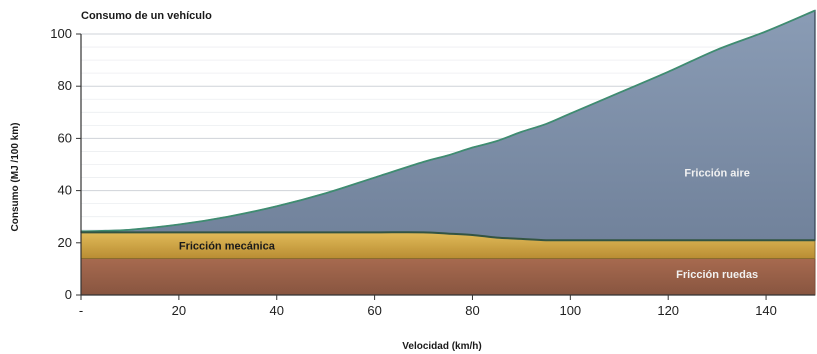 The image size is (817, 354). I want to click on x-axis-label: Velocidad (km/h), so click(441, 346).